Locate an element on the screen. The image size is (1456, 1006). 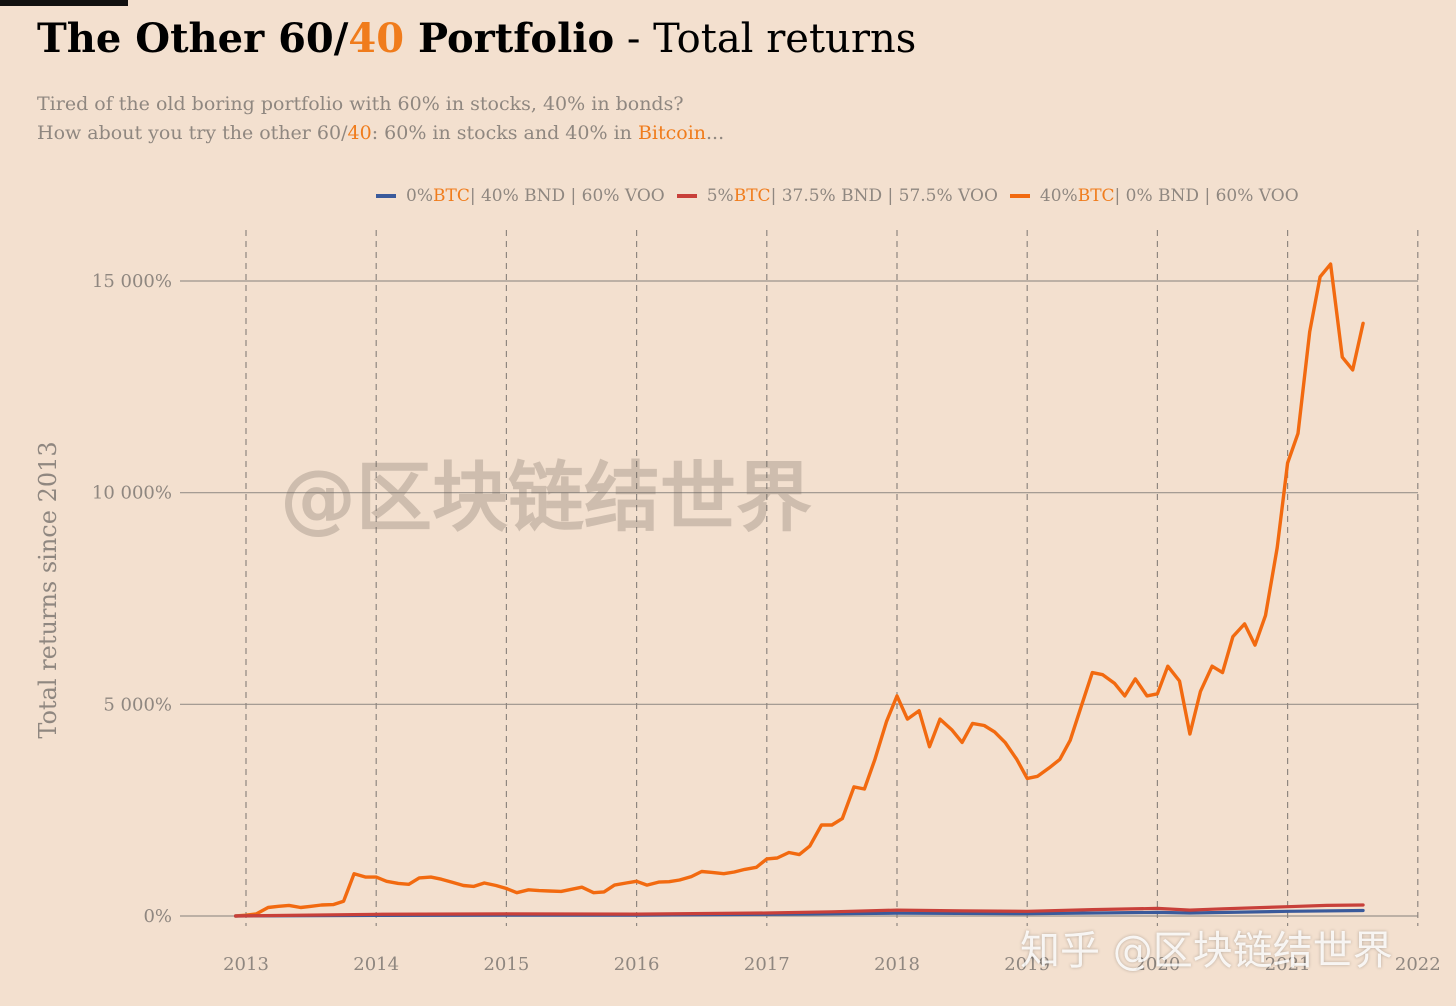
x-tick-label: 2015 is located at coordinates (506, 964).